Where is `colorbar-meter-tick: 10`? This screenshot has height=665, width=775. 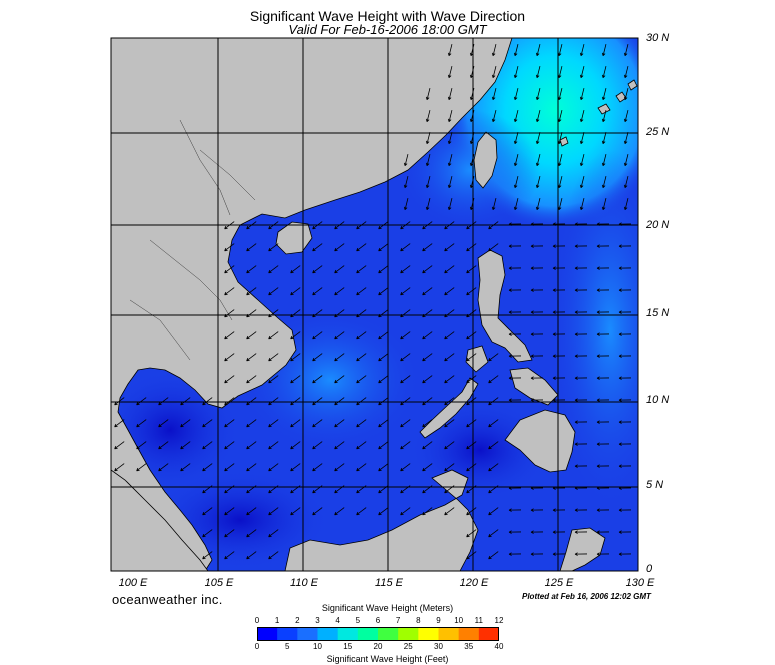
colorbar-meter-tick: 10 is located at coordinates (459, 620).